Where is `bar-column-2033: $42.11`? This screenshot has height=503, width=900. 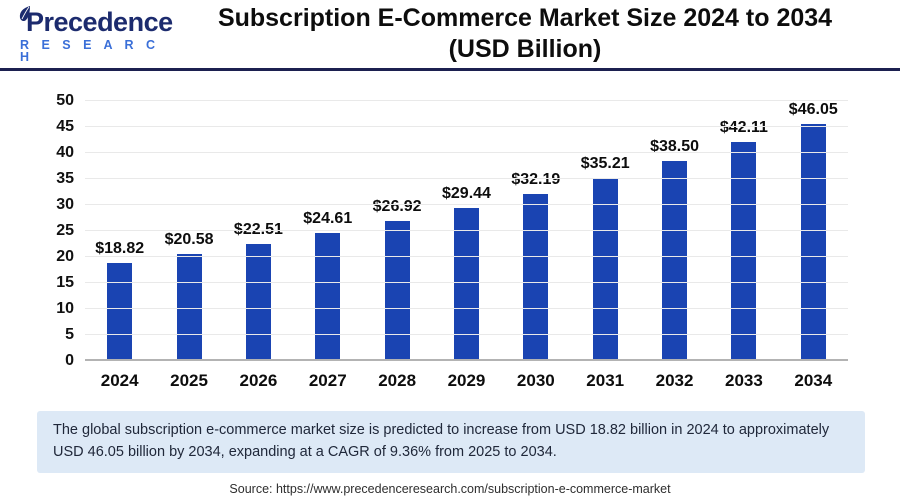
bar-column-2033: $42.11 is located at coordinates (743, 231).